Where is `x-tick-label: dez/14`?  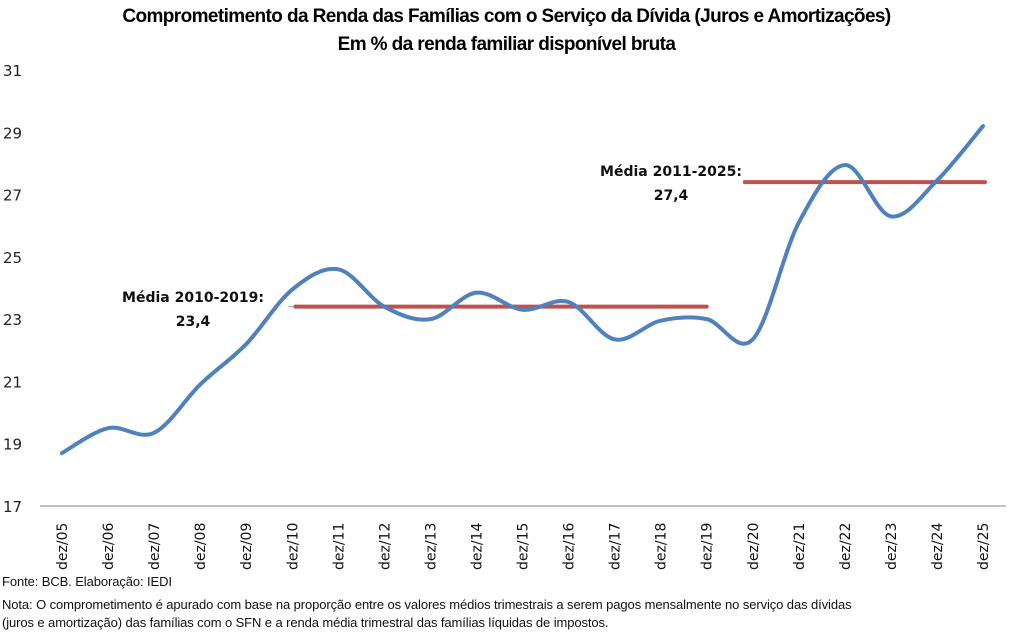 x-tick-label: dez/14 is located at coordinates (477, 546).